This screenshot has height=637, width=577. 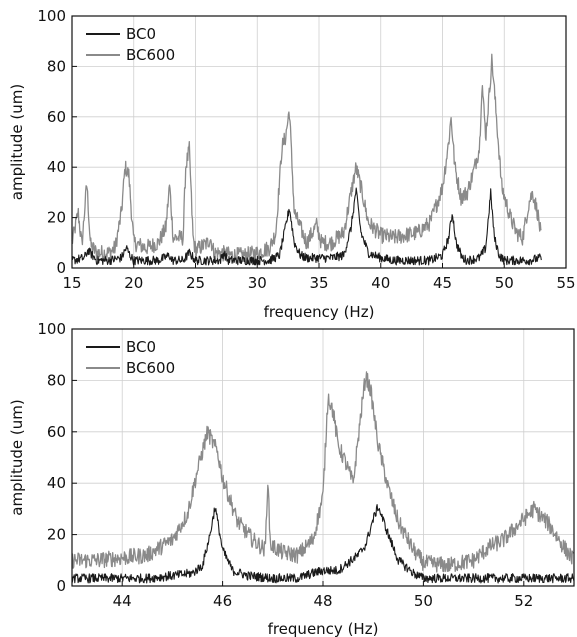 What do you see at coordinates (318, 283) in the screenshot?
I see `x-tick-label: 35` at bounding box center [318, 283].